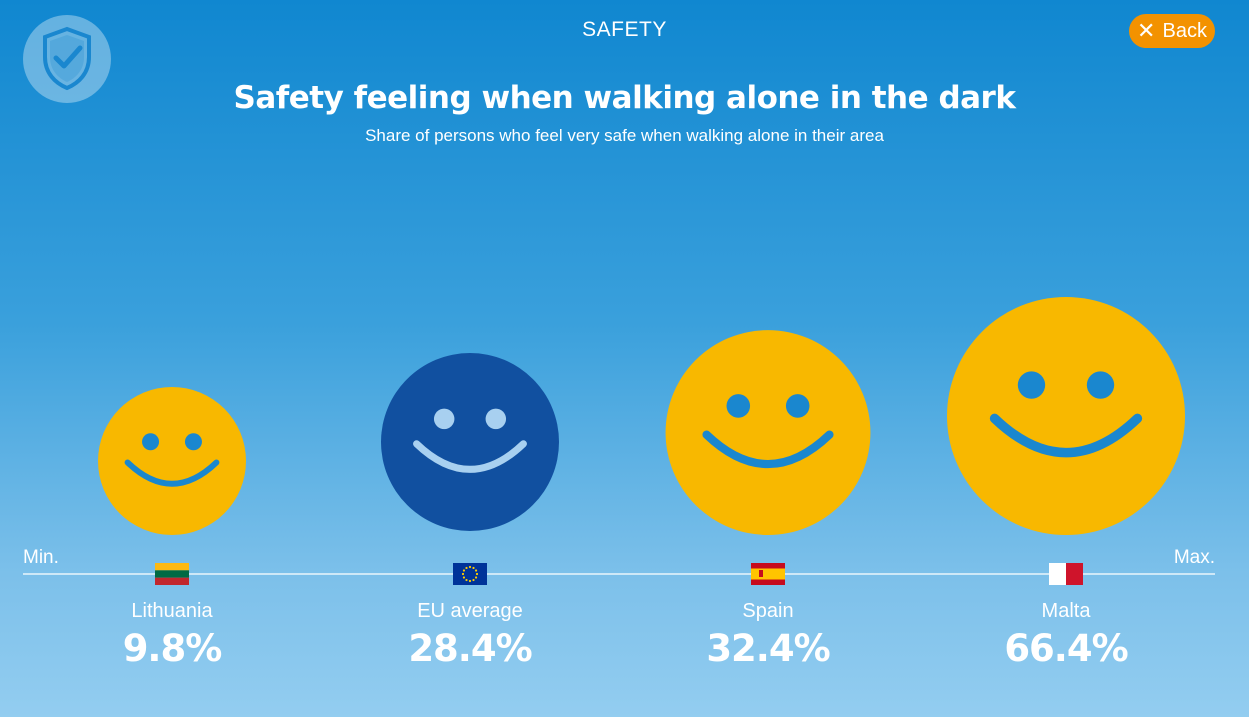  What do you see at coordinates (172, 574) in the screenshot?
I see `lithuania-flag-icon` at bounding box center [172, 574].